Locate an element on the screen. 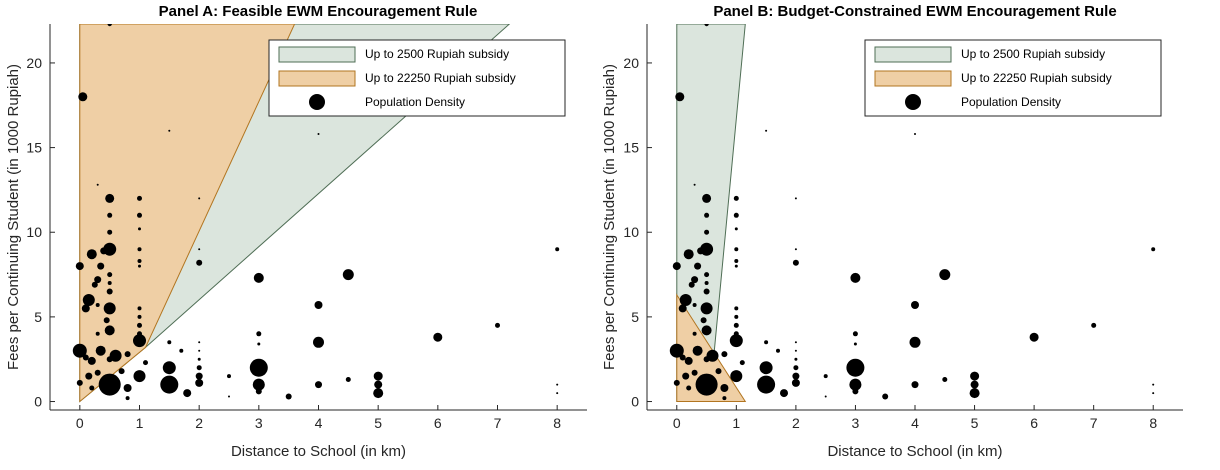  legend-label: Up to 22250 Rupiah subsidy is located at coordinates (440, 78).